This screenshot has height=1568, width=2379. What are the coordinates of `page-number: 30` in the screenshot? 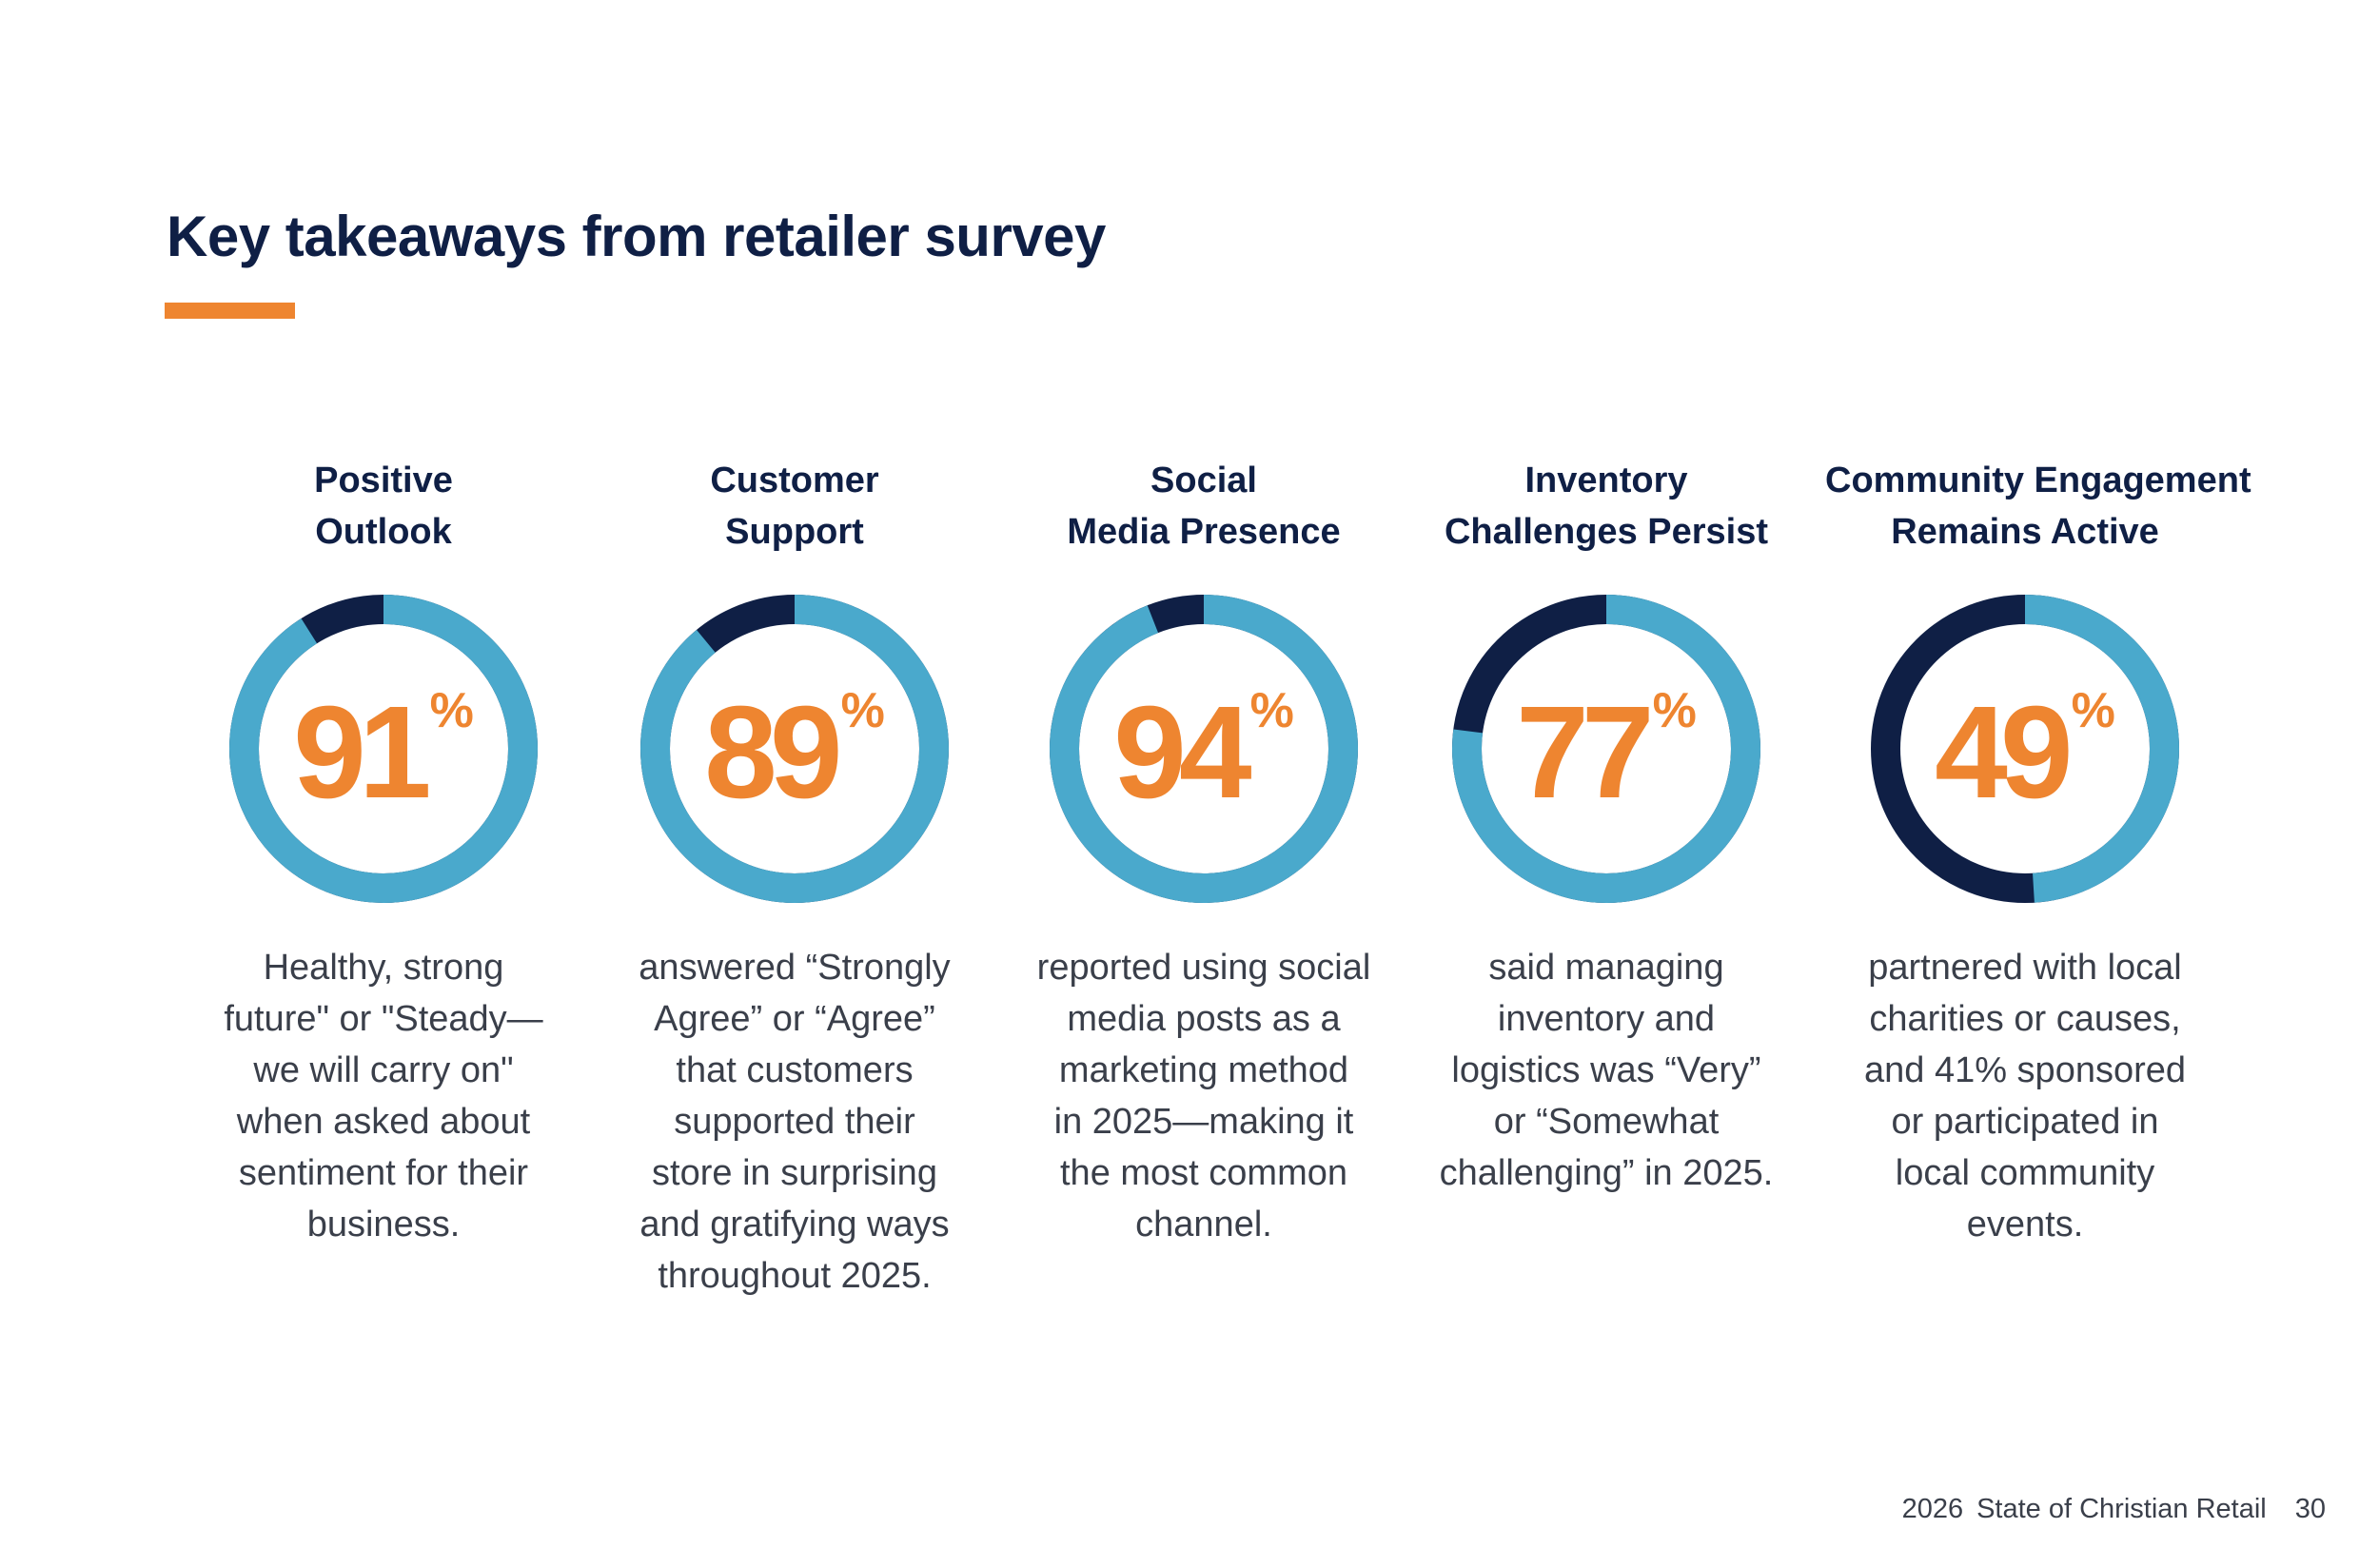 It's located at (2310, 1509).